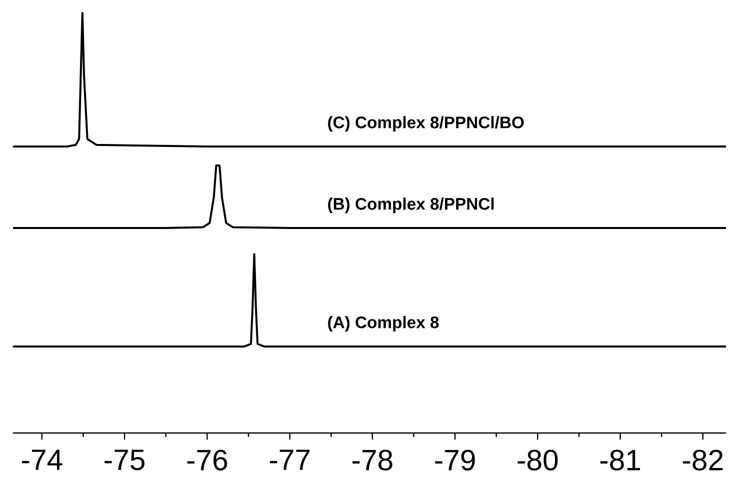  I want to click on x-tick-label: -76, so click(207, 460).